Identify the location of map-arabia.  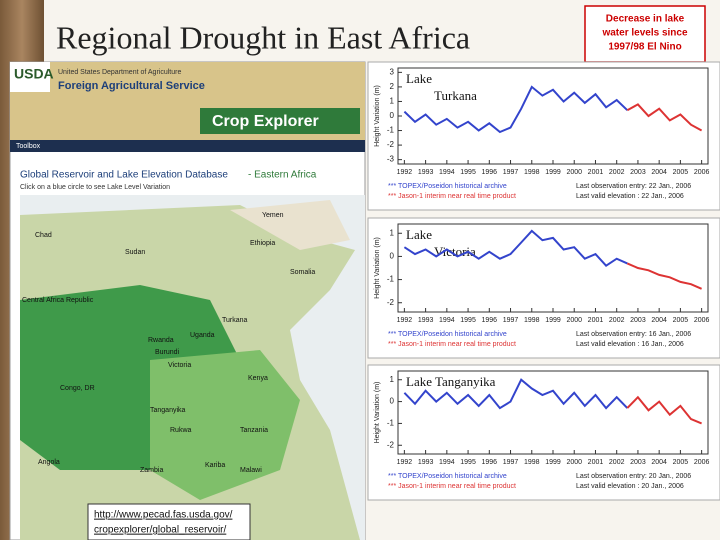
(290, 225).